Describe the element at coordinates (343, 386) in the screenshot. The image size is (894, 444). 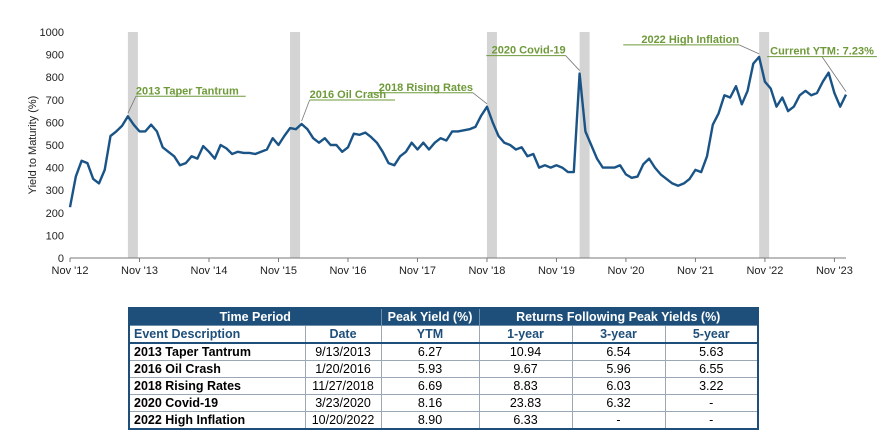
I see `cell-date: 11/27/2018` at that location.